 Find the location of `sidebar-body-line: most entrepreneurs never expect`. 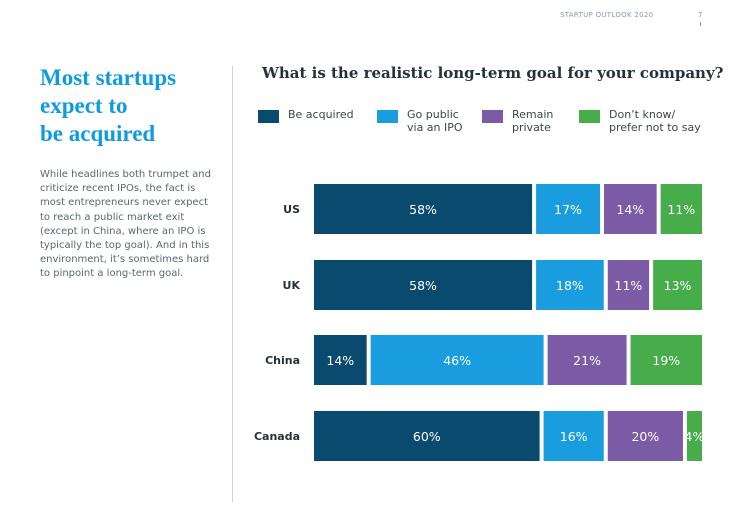

sidebar-body-line: most entrepreneurs never expect is located at coordinates (124, 203).